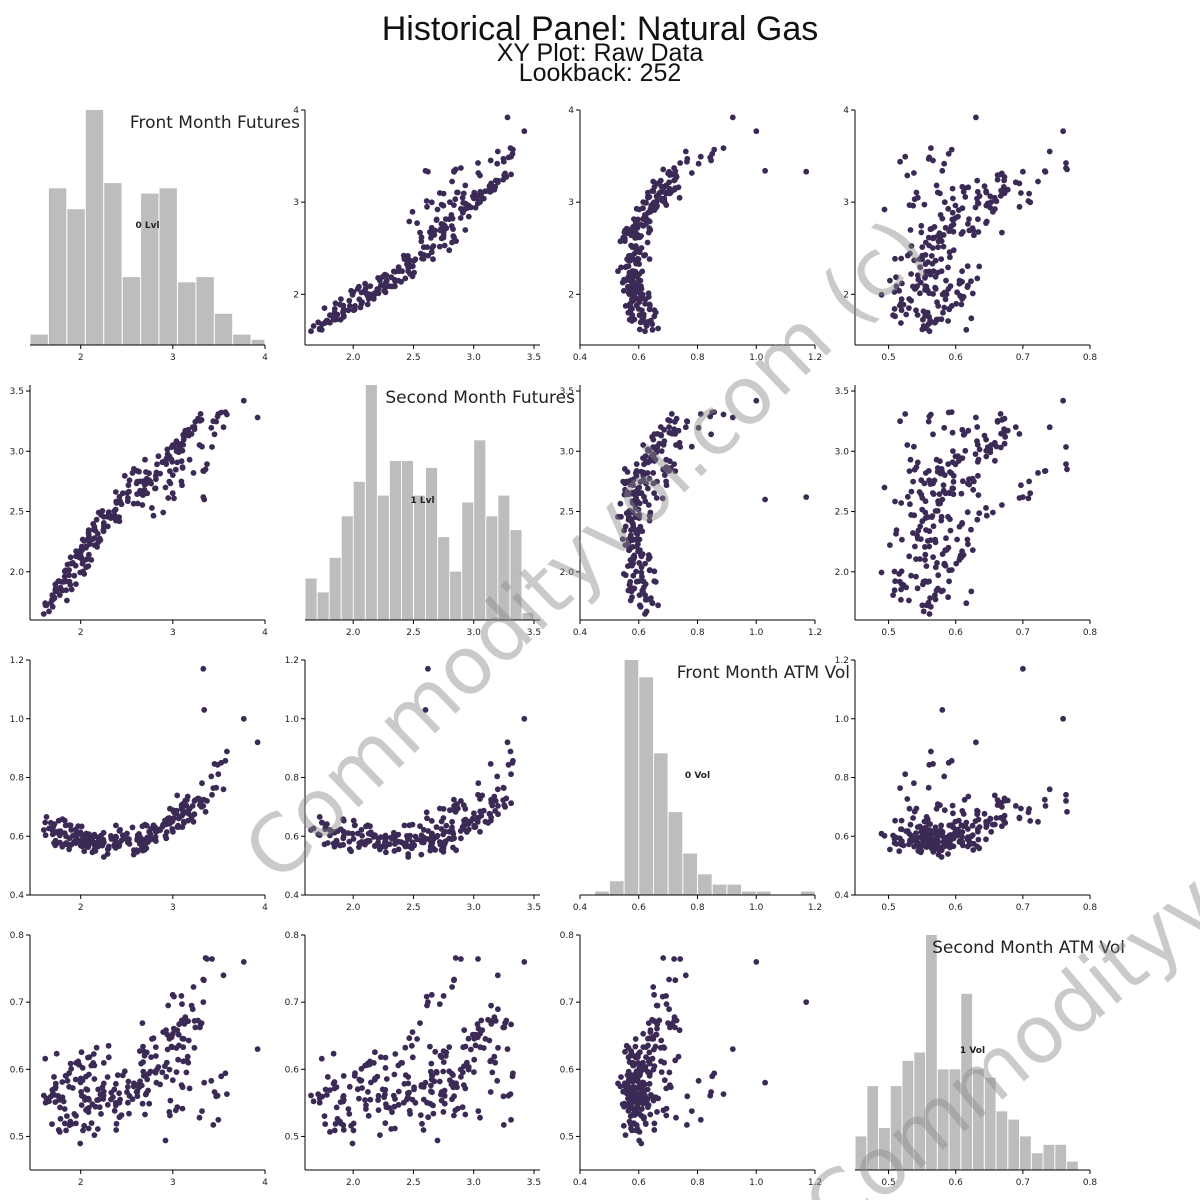  What do you see at coordinates (600, 29) in the screenshot?
I see `page-title: Historical Panel: Natural Gas` at bounding box center [600, 29].